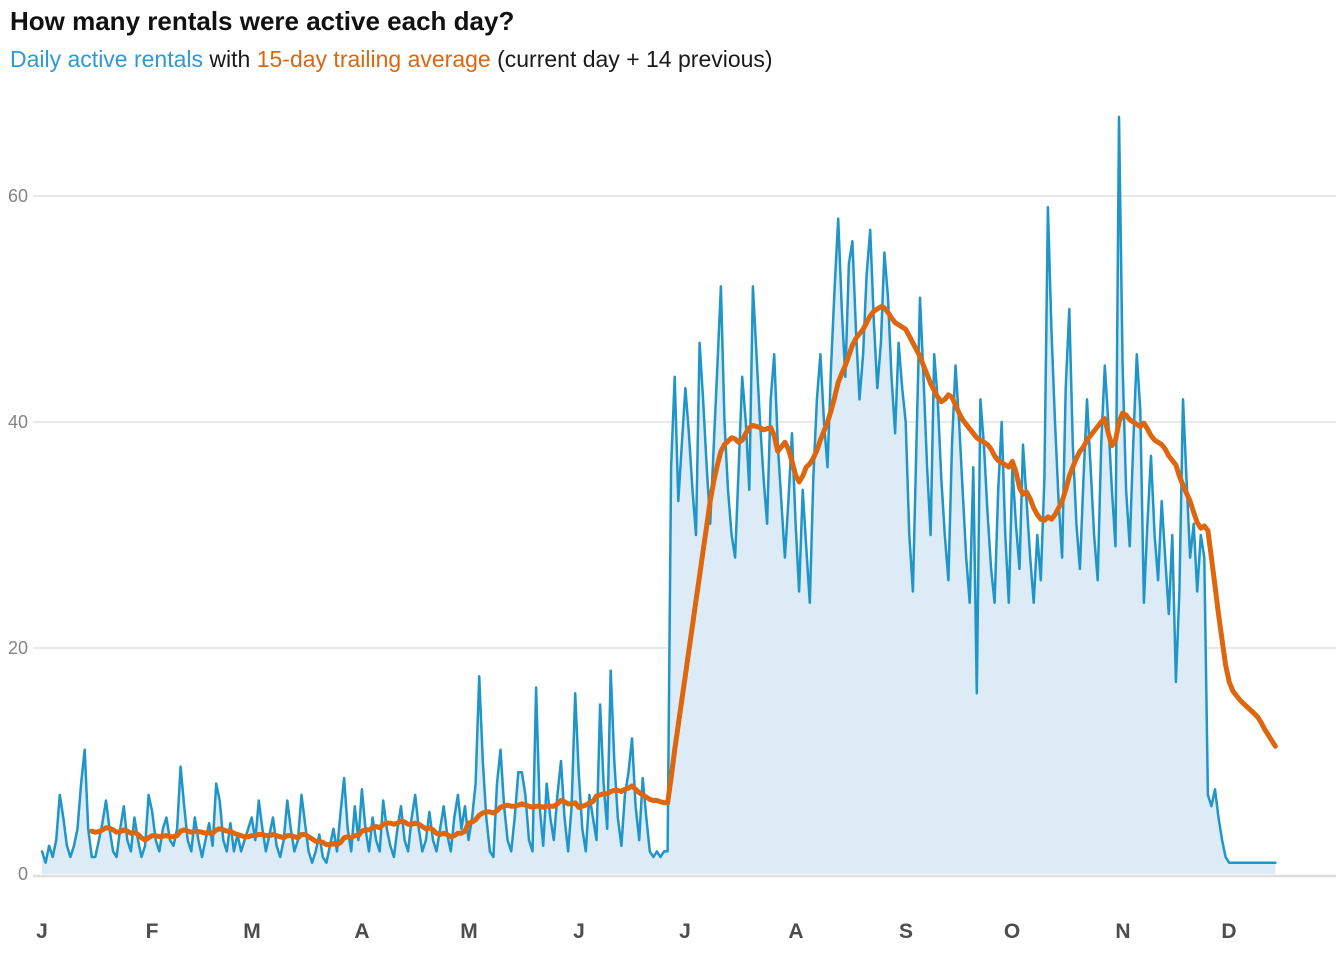 This screenshot has width=1344, height=965. Describe the element at coordinates (18, 196) in the screenshot. I see `y-axis-tick-label: 60` at that location.